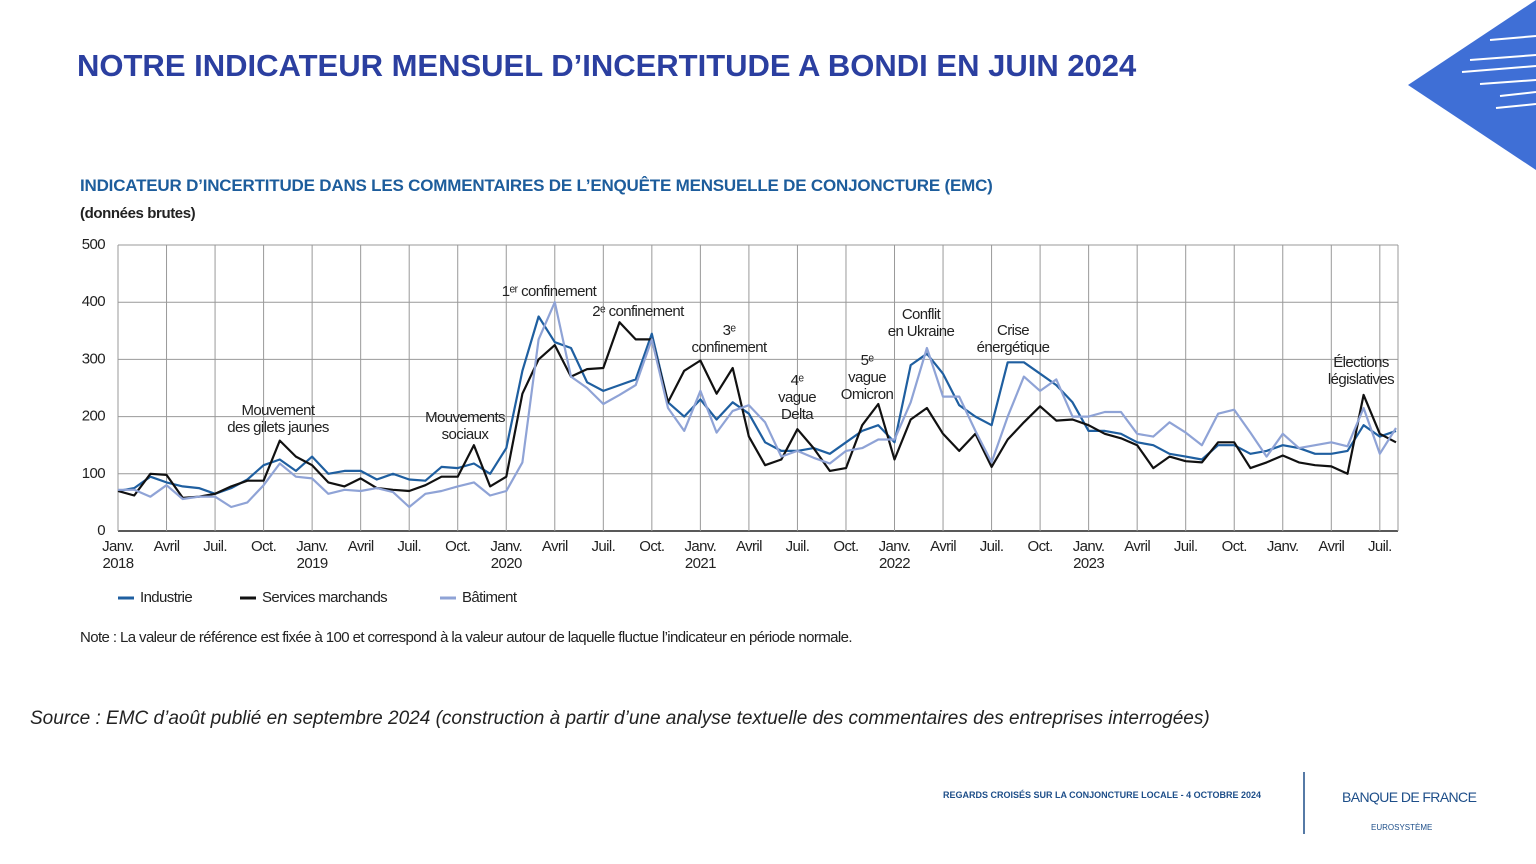 The height and width of the screenshot is (864, 1536). I want to click on y-tick-label: 0, so click(101, 530).